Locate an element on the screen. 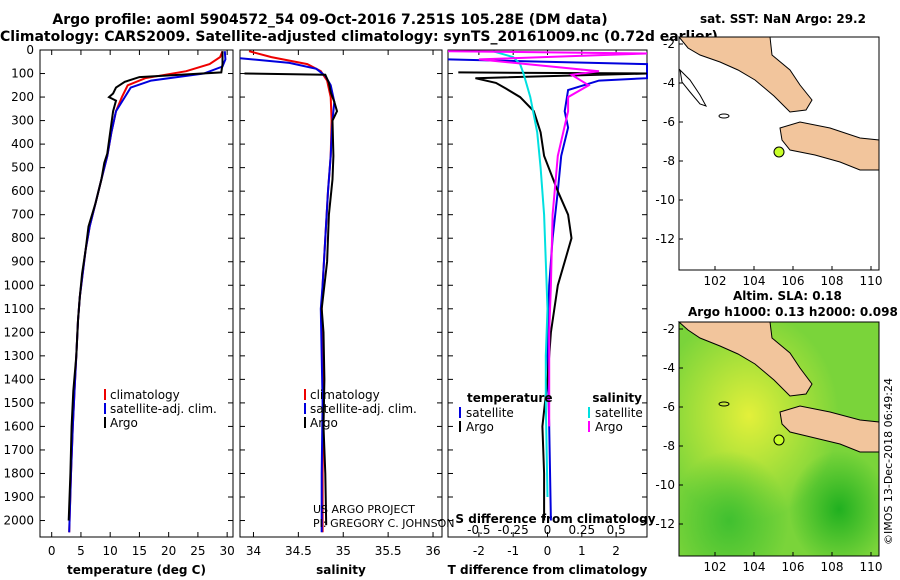 This screenshot has width=900, height=580. y-tick-label: 700 is located at coordinates (22, 215).